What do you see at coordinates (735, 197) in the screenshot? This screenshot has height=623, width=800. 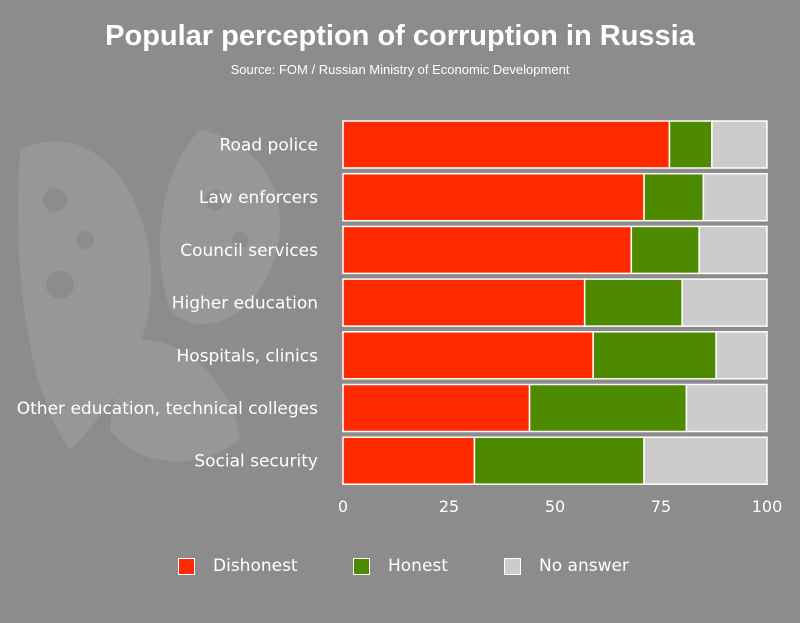 I see `bar-no-answer-law-enforcers` at bounding box center [735, 197].